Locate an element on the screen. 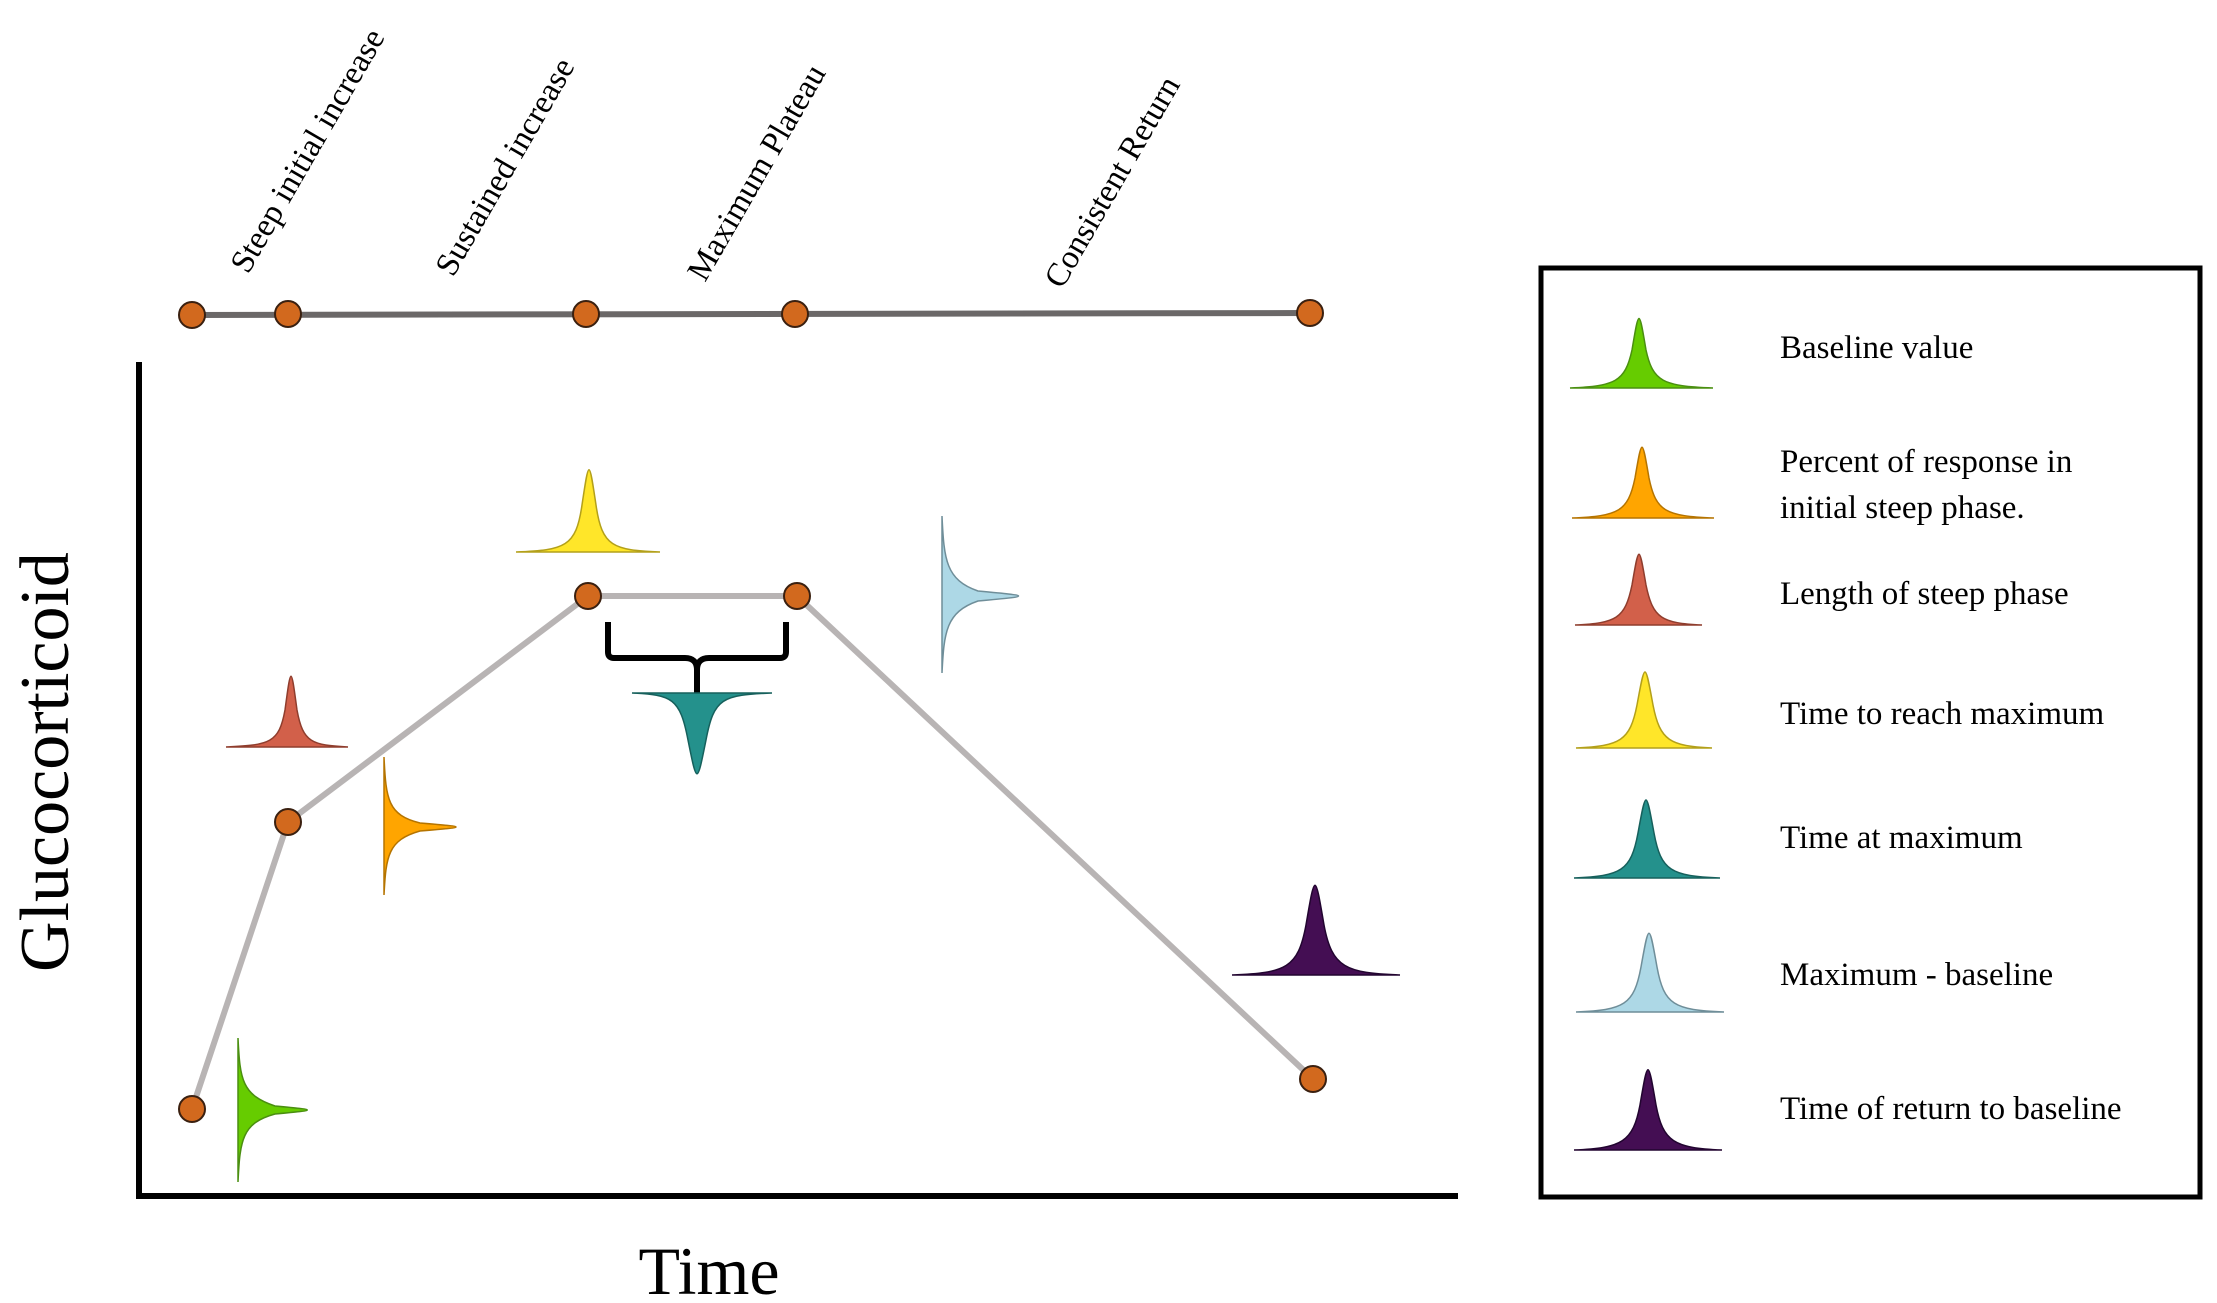  legend-icon-baseline is located at coordinates (1641, 353).